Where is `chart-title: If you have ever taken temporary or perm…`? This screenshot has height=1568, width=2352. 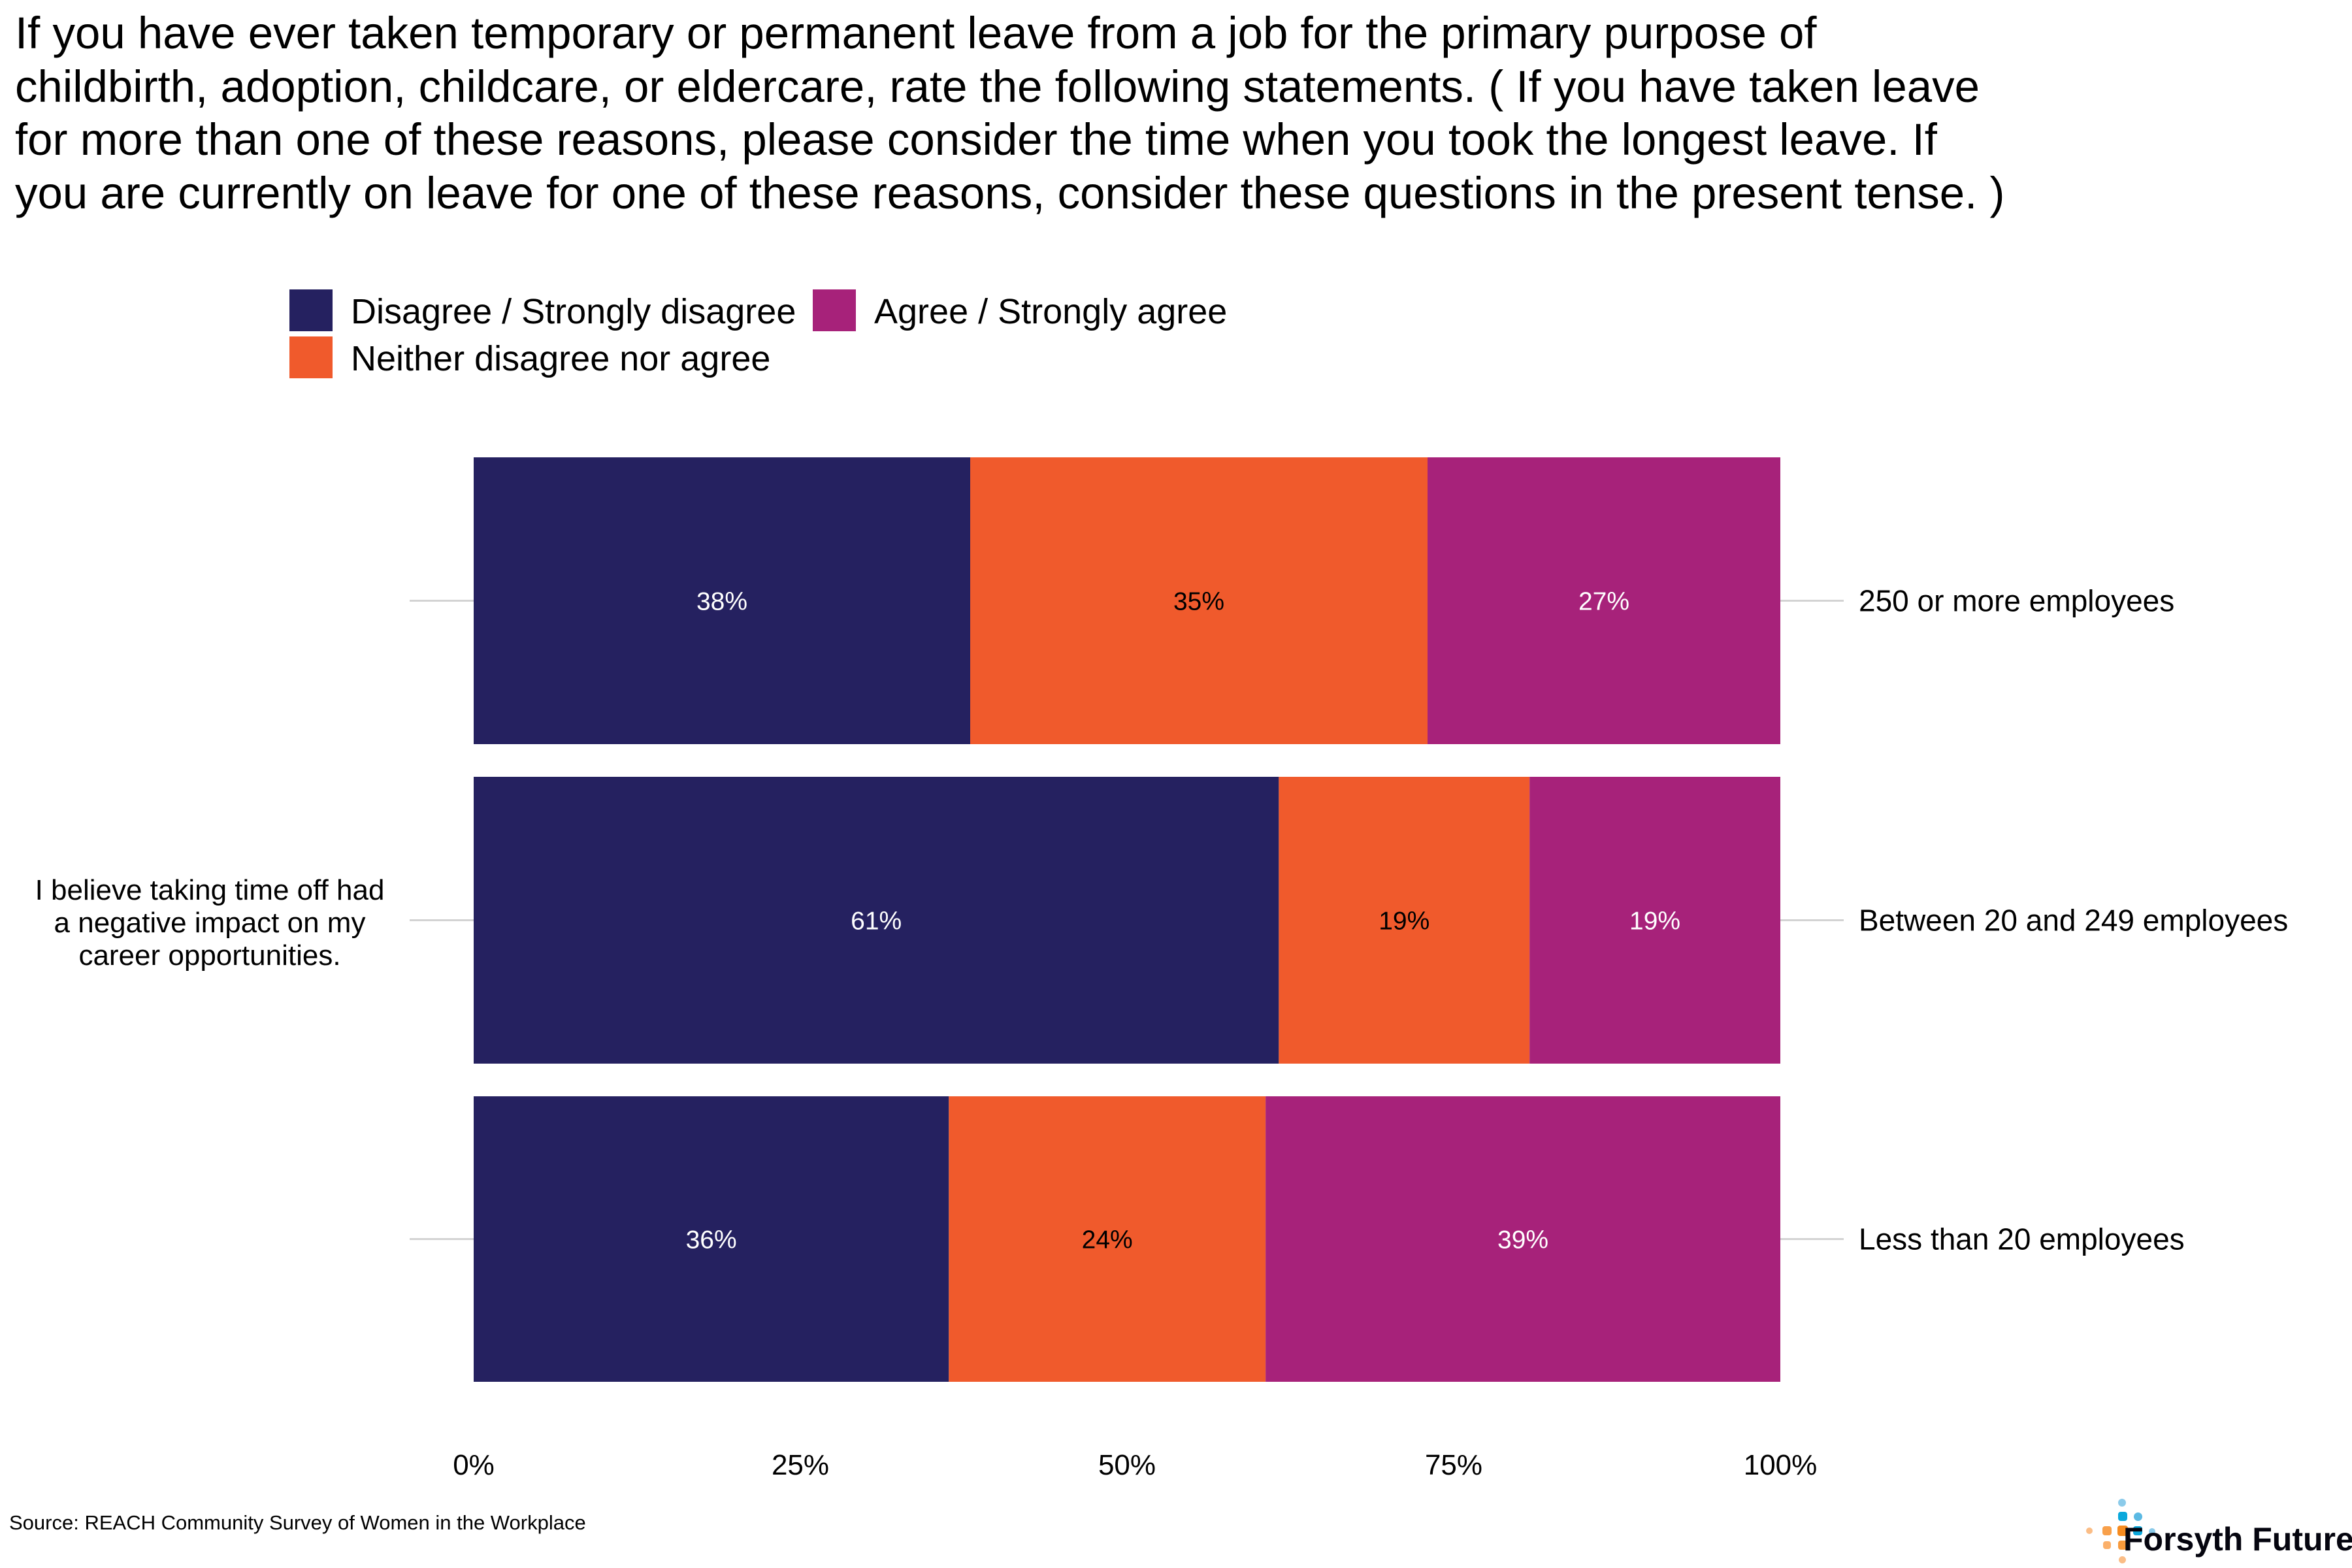
chart-title: If you have ever taken temporary or perm… is located at coordinates (1010, 113).